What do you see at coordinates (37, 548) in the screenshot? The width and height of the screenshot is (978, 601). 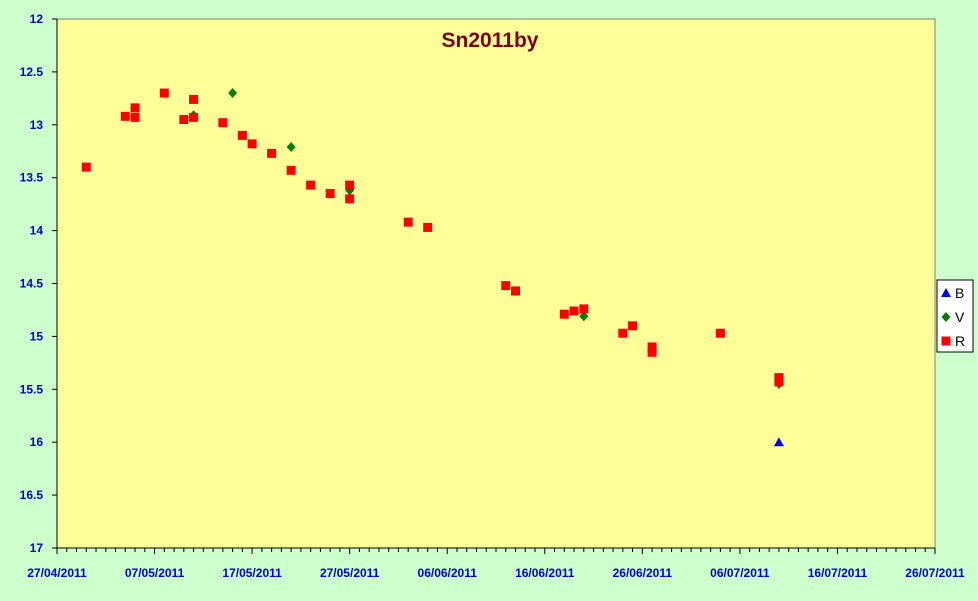 I see `y-tick-label: 17` at bounding box center [37, 548].